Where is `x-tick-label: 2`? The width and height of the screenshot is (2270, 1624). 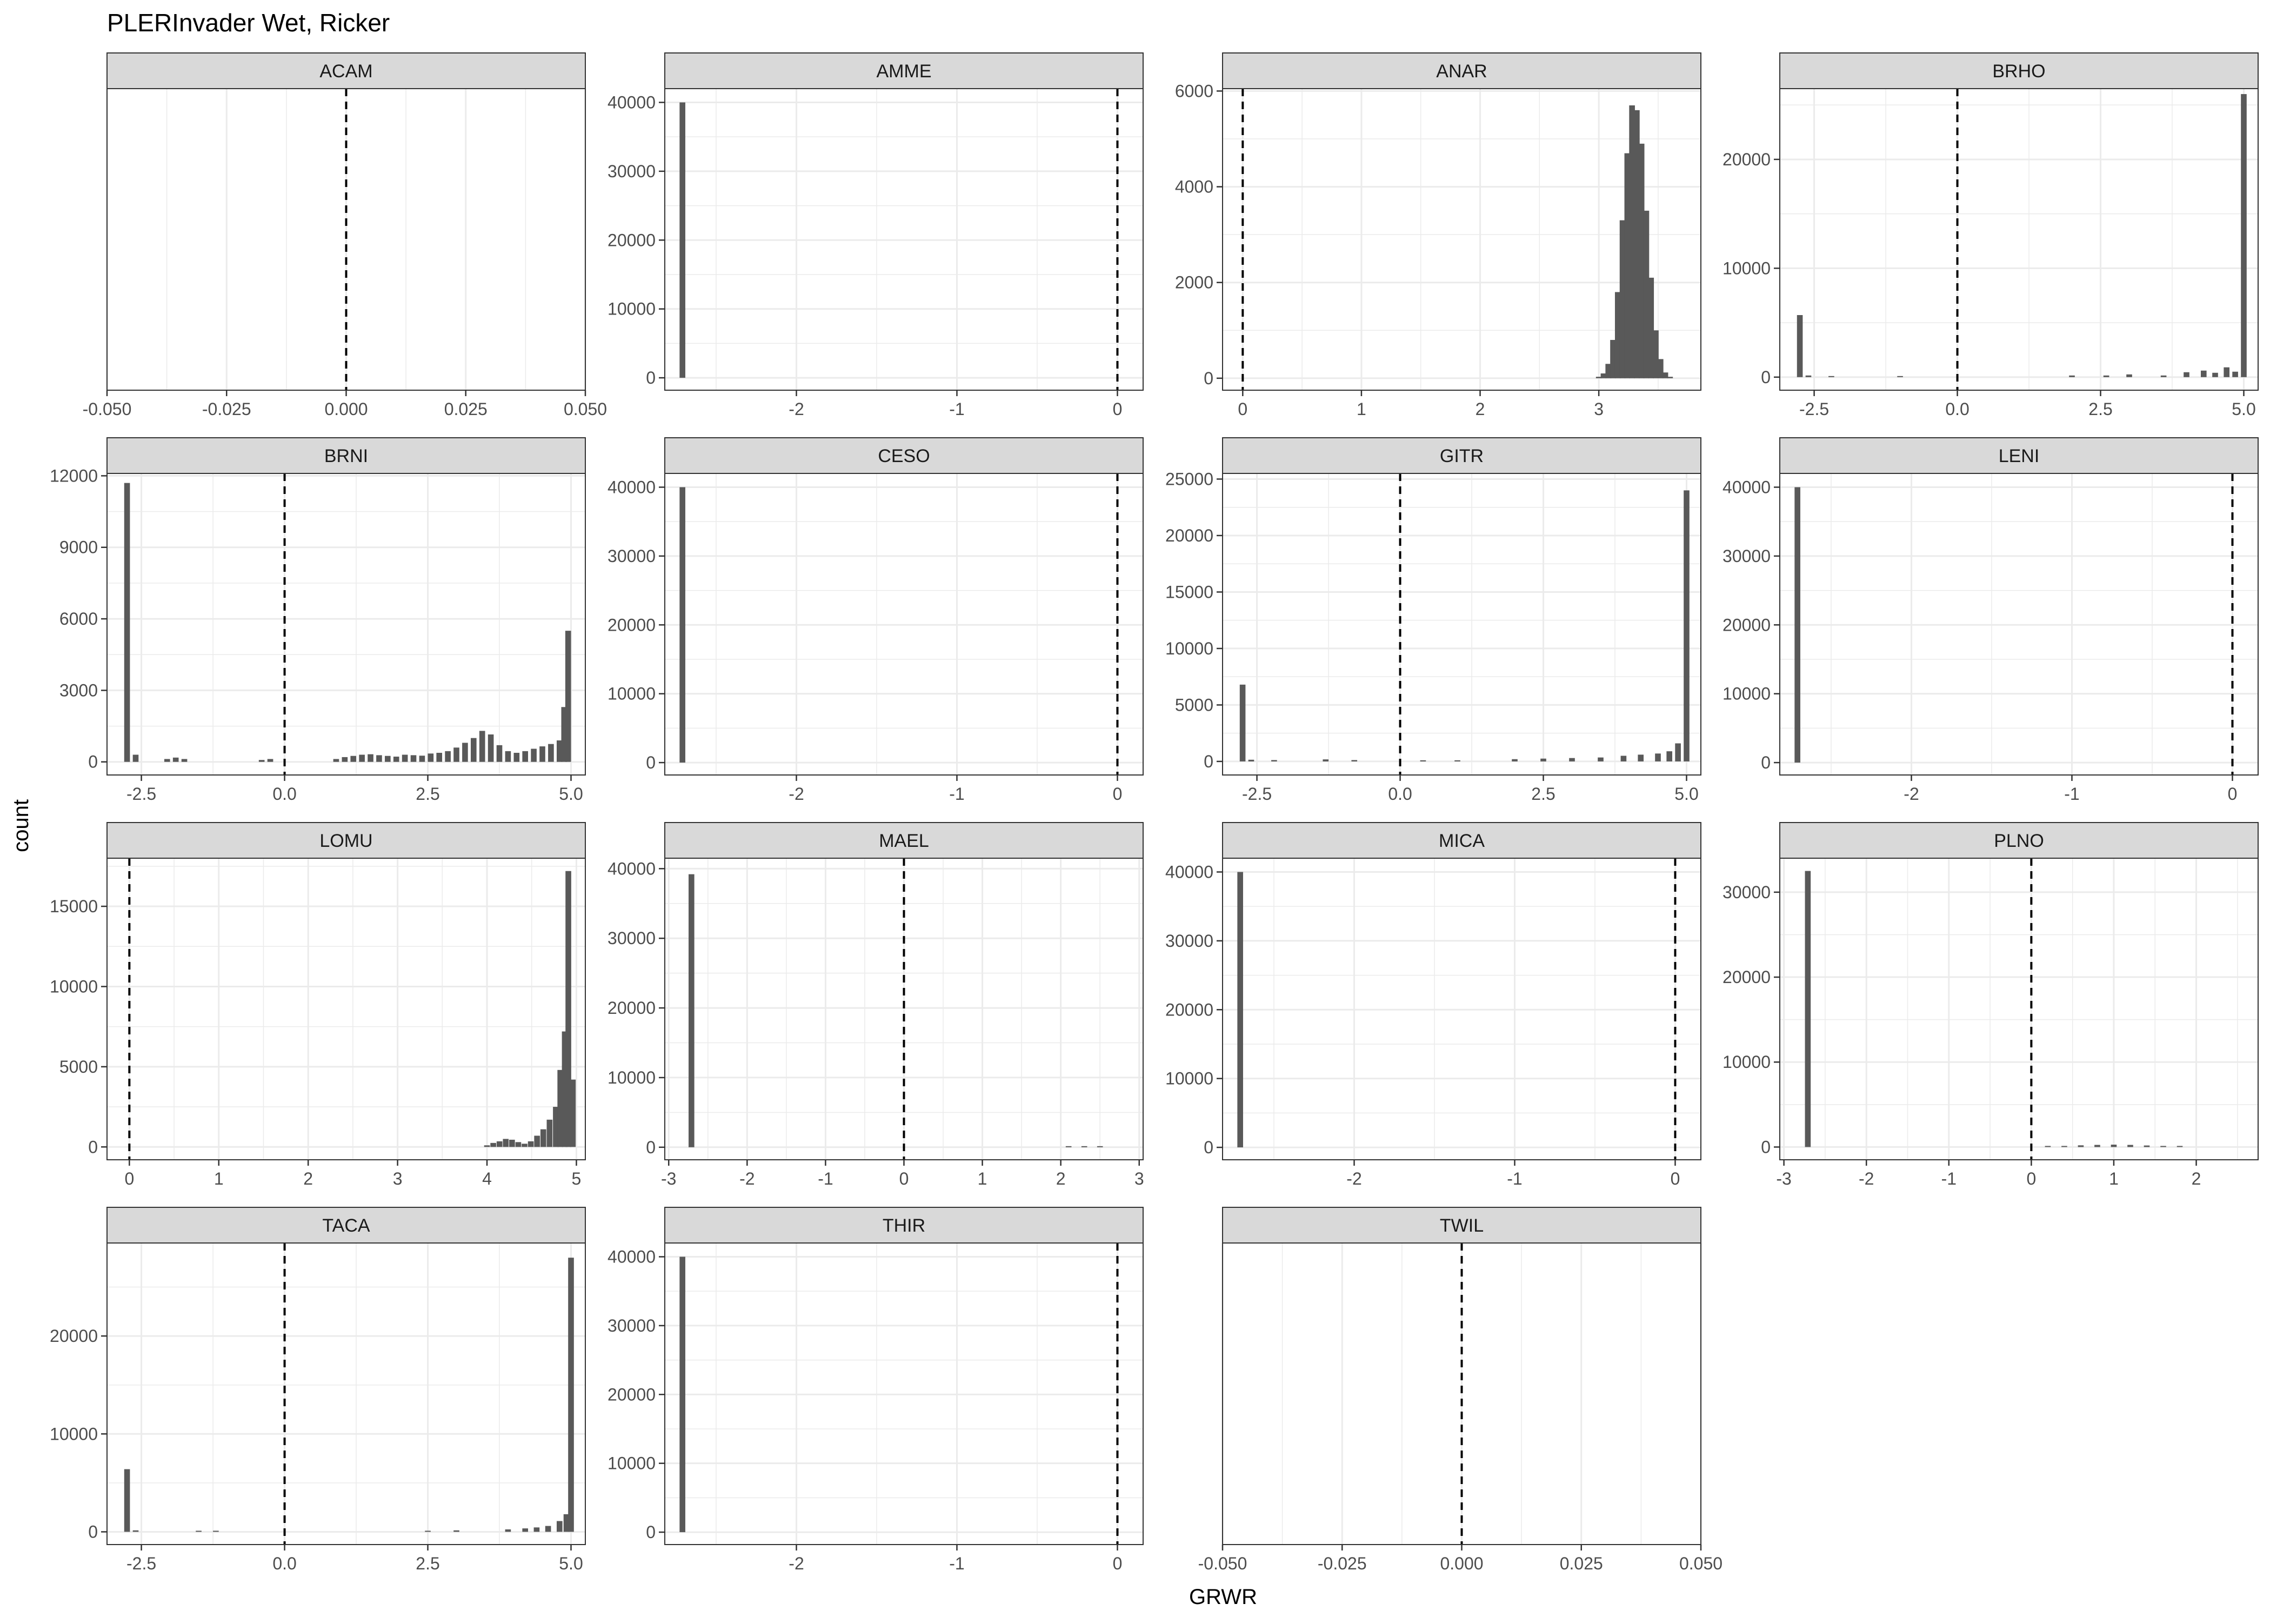
x-tick-label: 2 is located at coordinates (1061, 1178).